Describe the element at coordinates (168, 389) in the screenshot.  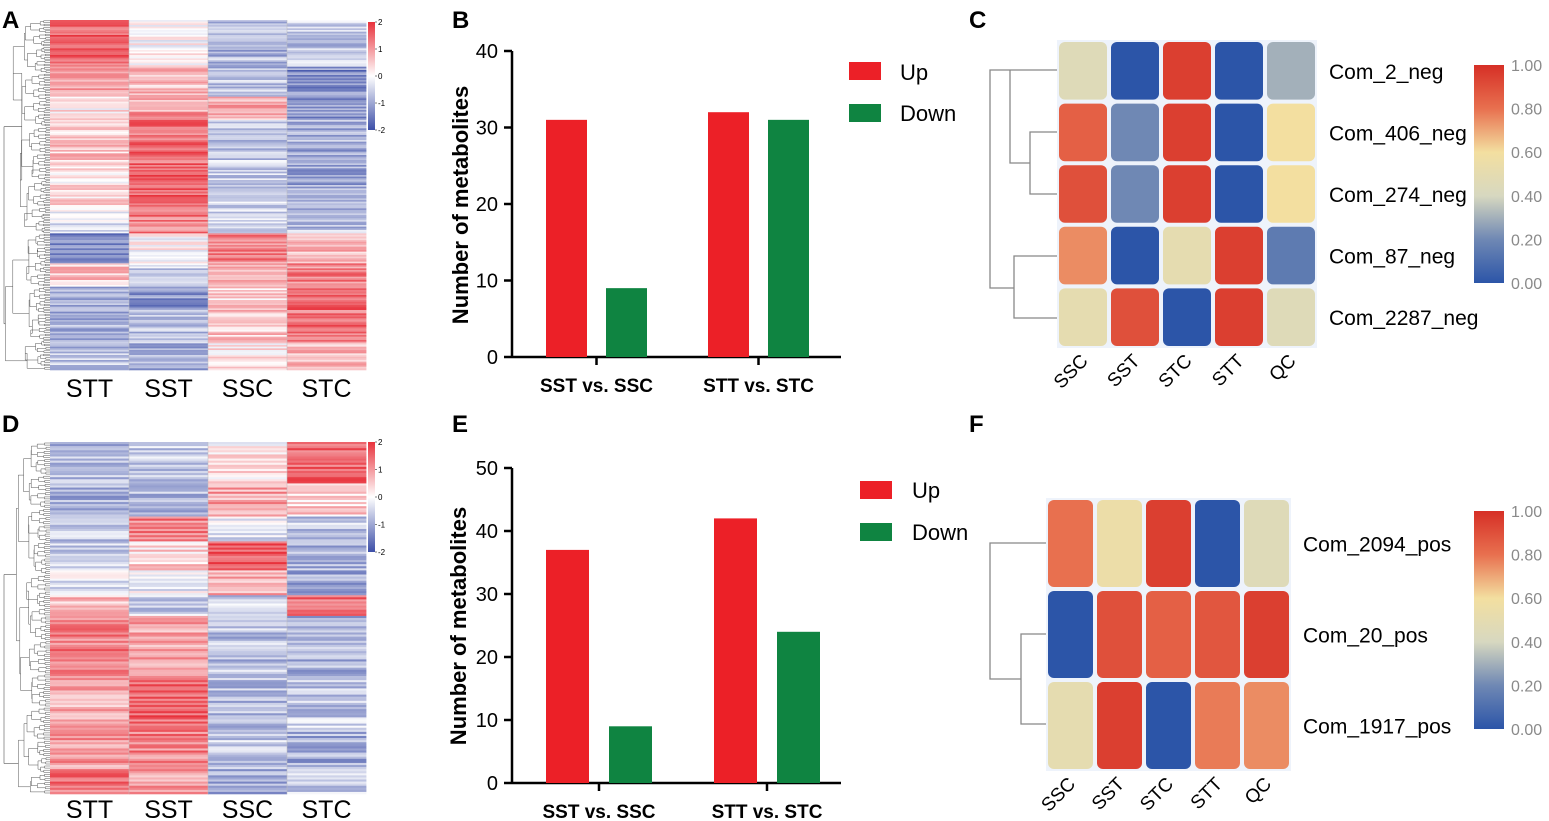
I see `column-label: SST` at that location.